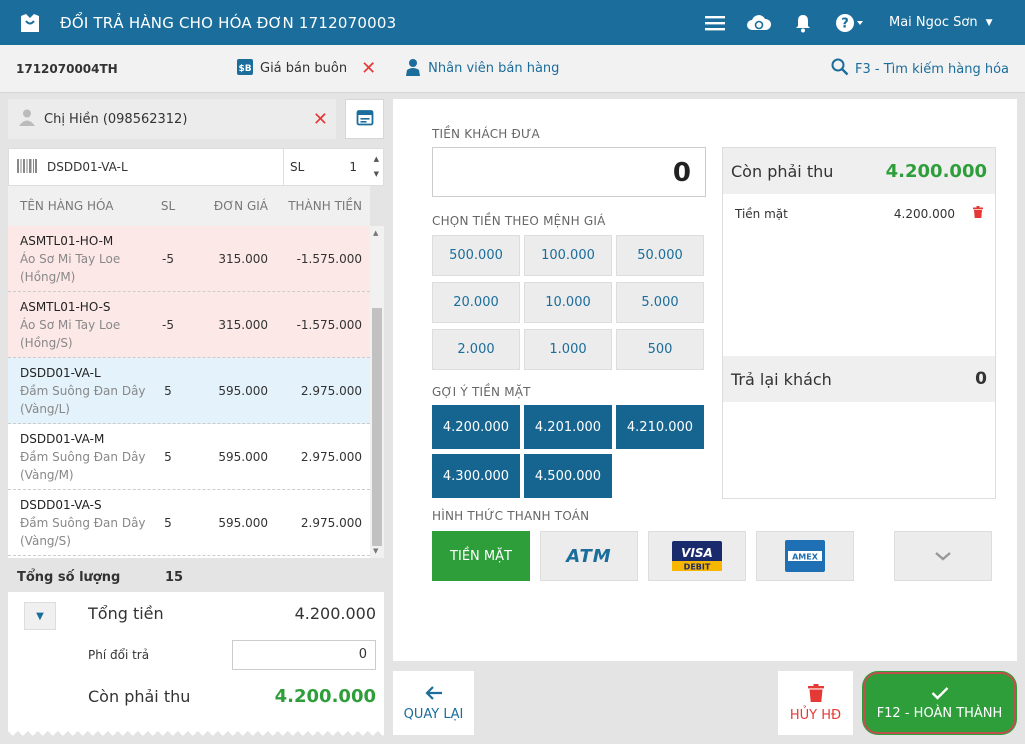 The width and height of the screenshot is (1025, 744). What do you see at coordinates (174, 577) in the screenshot?
I see `total-qty-value: 15` at bounding box center [174, 577].